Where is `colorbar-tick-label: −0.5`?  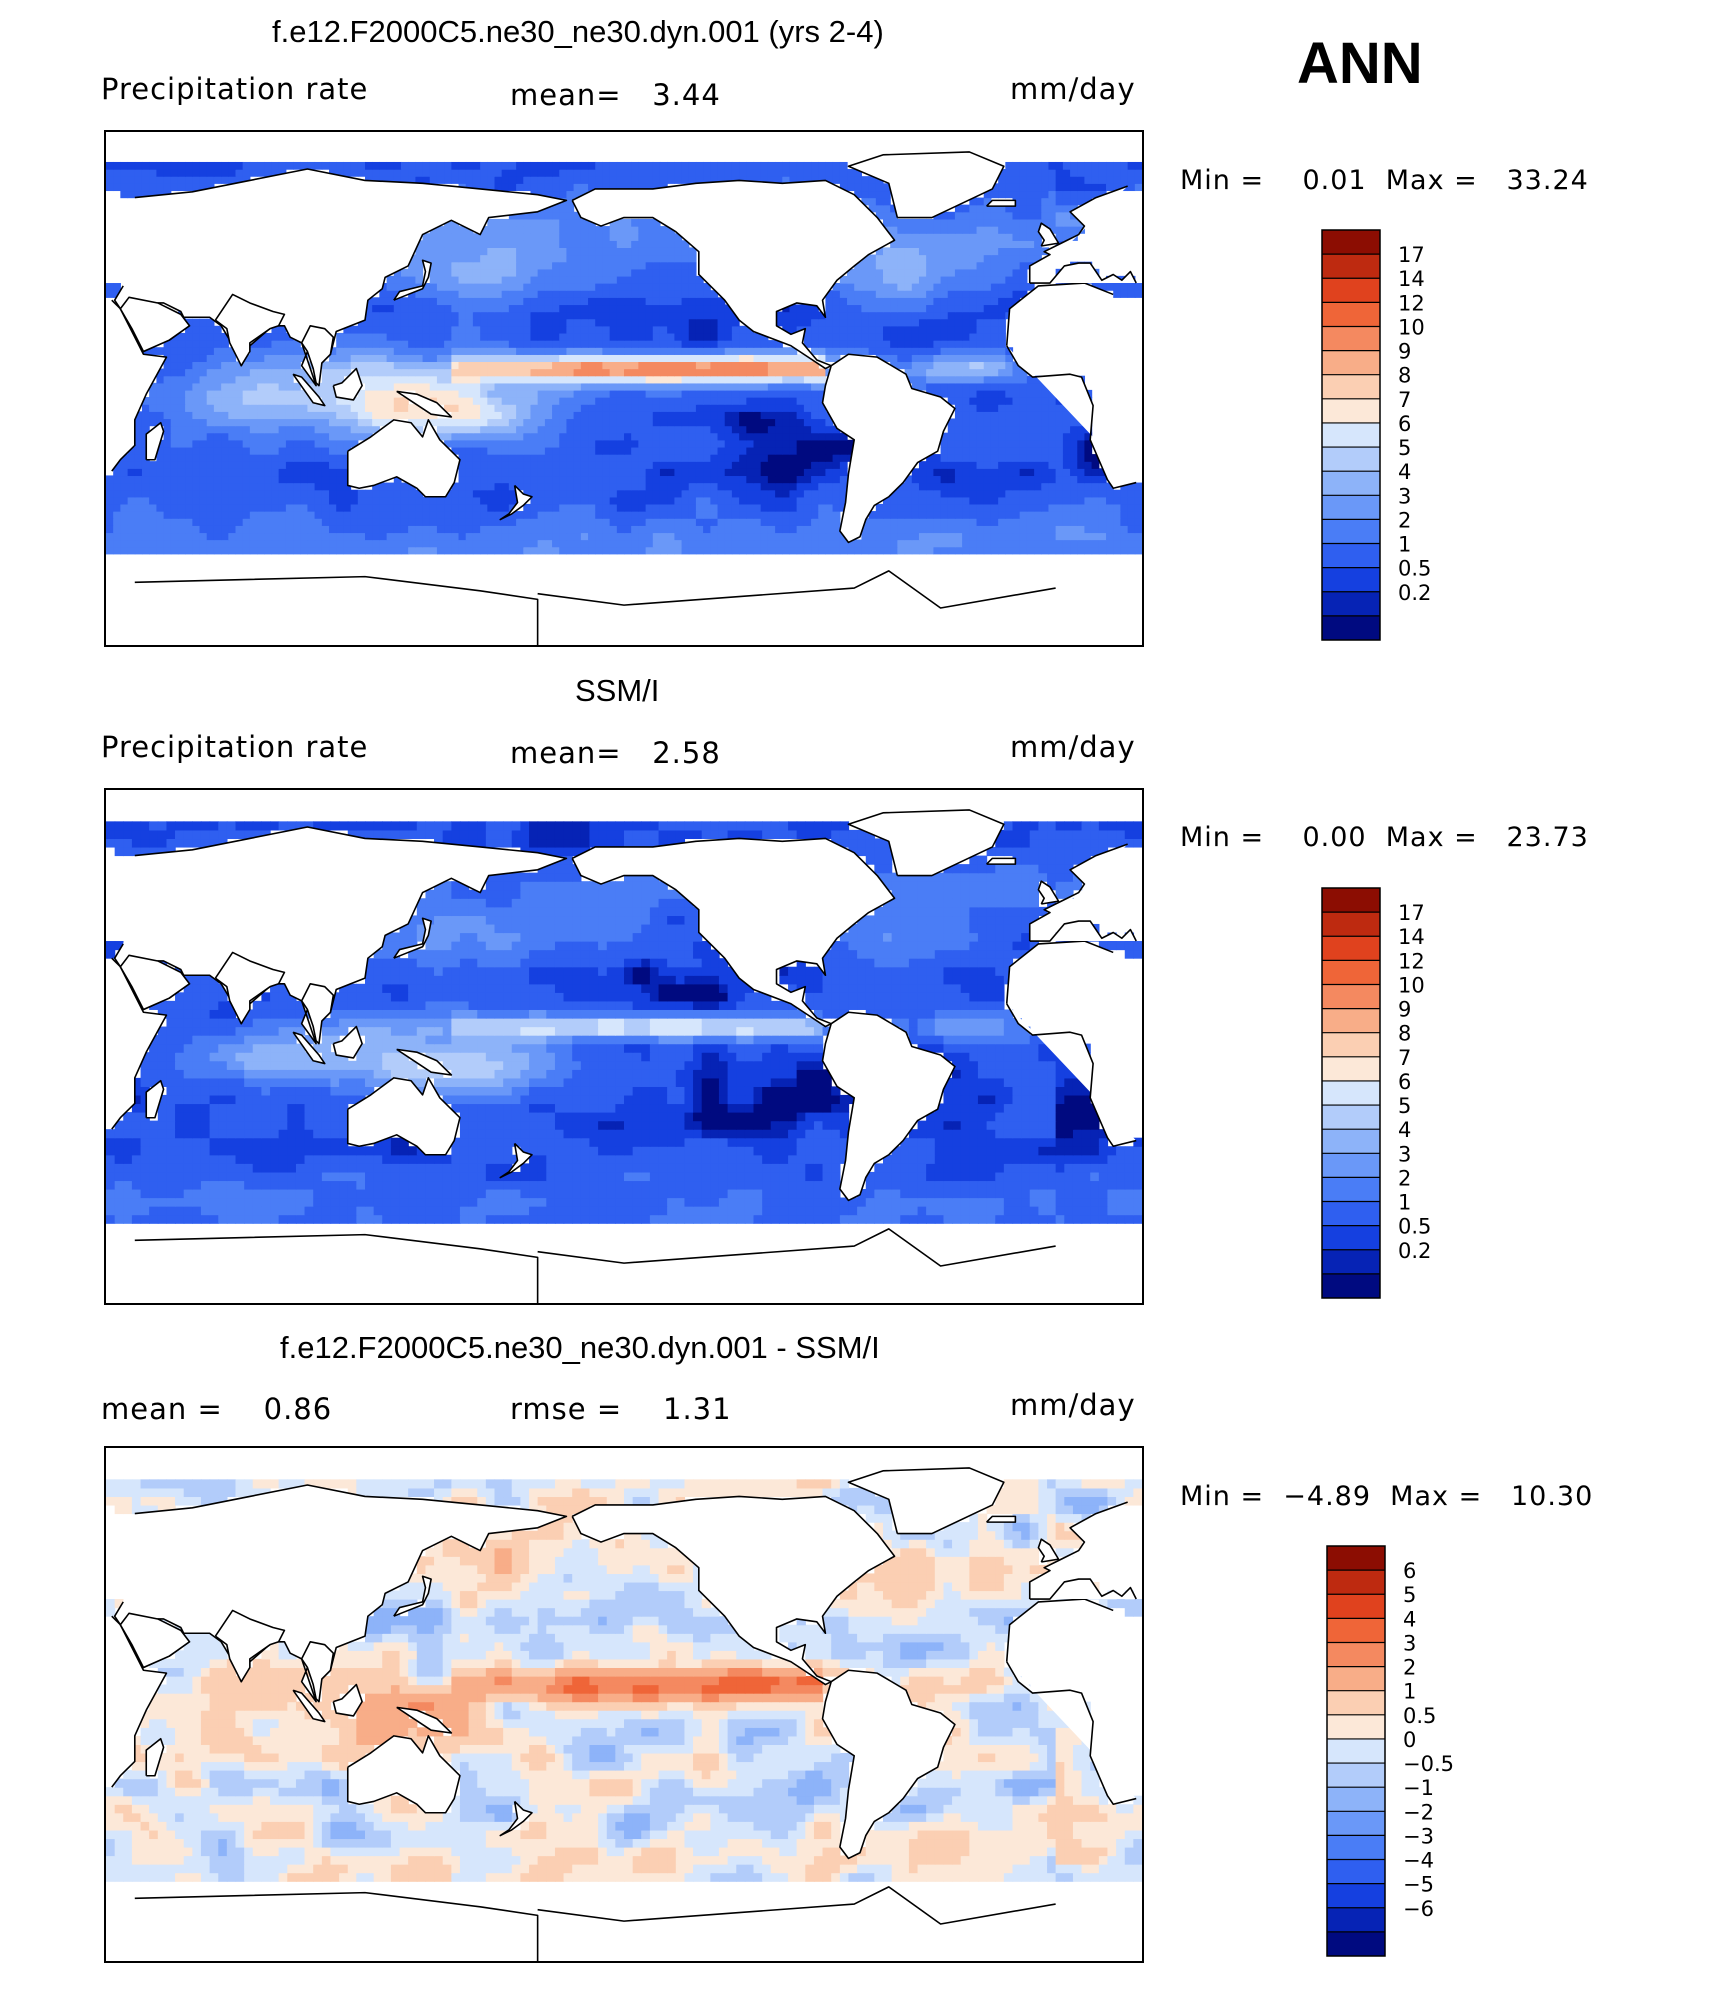
colorbar-tick-label: −0.5 is located at coordinates (1428, 1764).